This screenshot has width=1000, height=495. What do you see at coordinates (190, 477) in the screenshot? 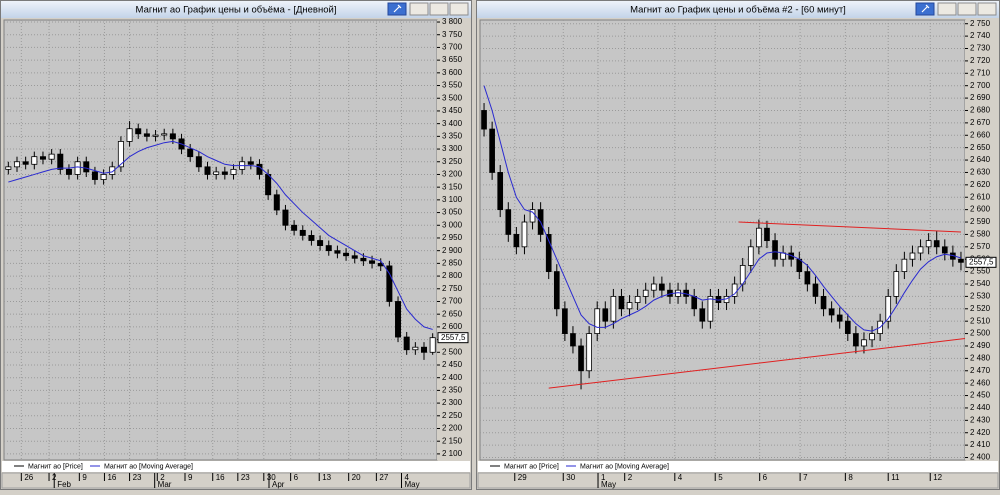
I see `x-tick-label: 9` at bounding box center [190, 477].